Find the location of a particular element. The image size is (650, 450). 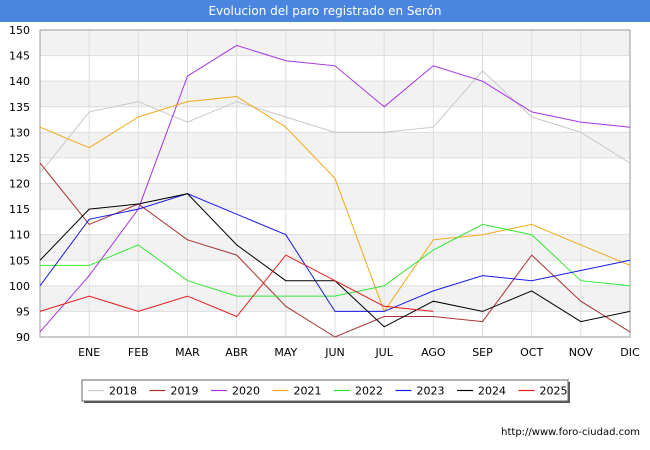

legend-label-2021: 2021 is located at coordinates (308, 391).